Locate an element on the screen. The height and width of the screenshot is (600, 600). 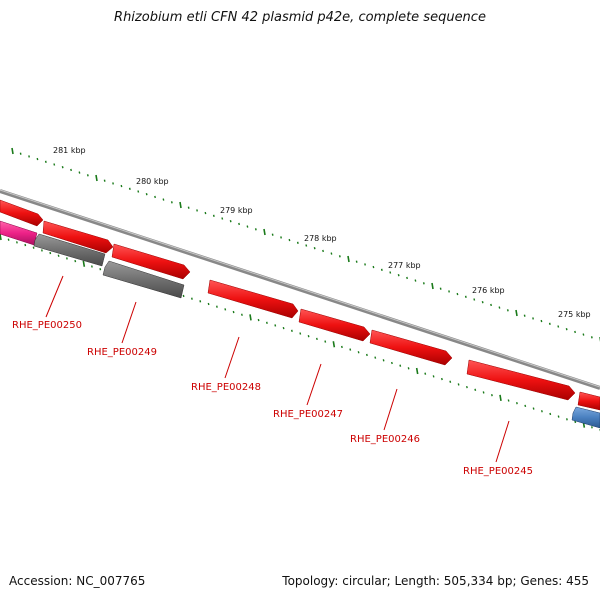
gene-arrow-rhe-pe00245 is located at coordinates (521, 380).